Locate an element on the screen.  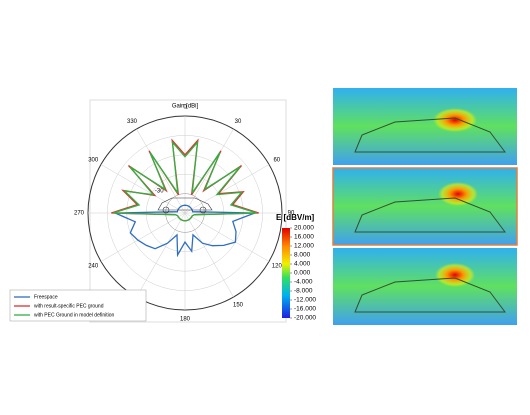
colorbar-label: 4.000 is located at coordinates (302, 264).